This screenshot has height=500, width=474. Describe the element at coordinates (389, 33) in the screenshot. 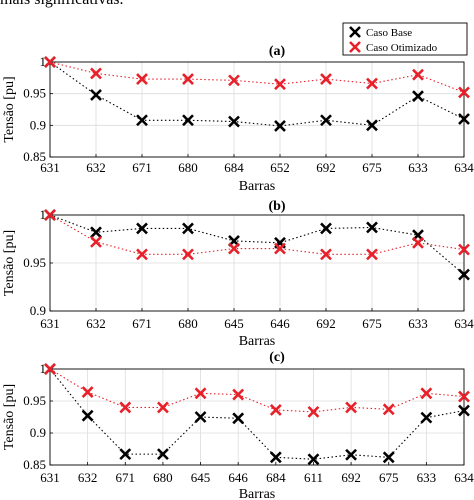

I see `legend-label-base: Caso Base` at that location.